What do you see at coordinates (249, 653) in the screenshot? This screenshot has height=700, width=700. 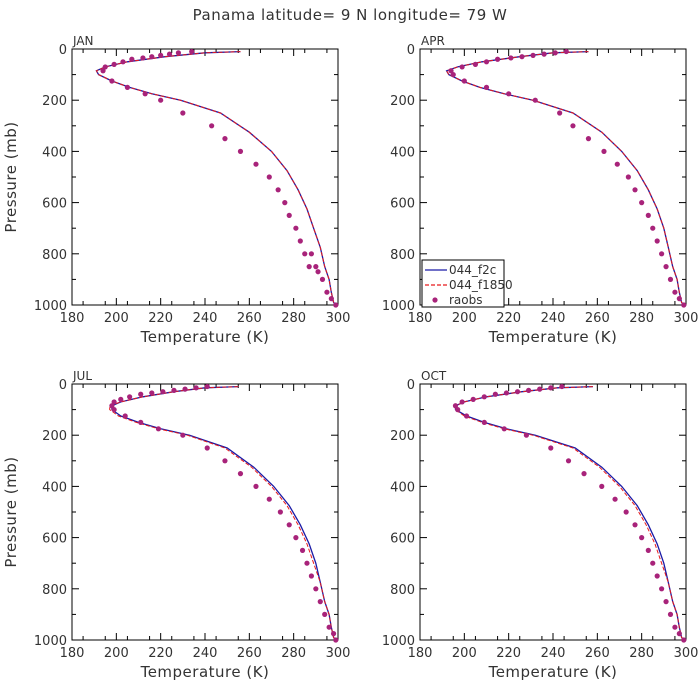 I see `x-tick-label: 260` at bounding box center [249, 653].